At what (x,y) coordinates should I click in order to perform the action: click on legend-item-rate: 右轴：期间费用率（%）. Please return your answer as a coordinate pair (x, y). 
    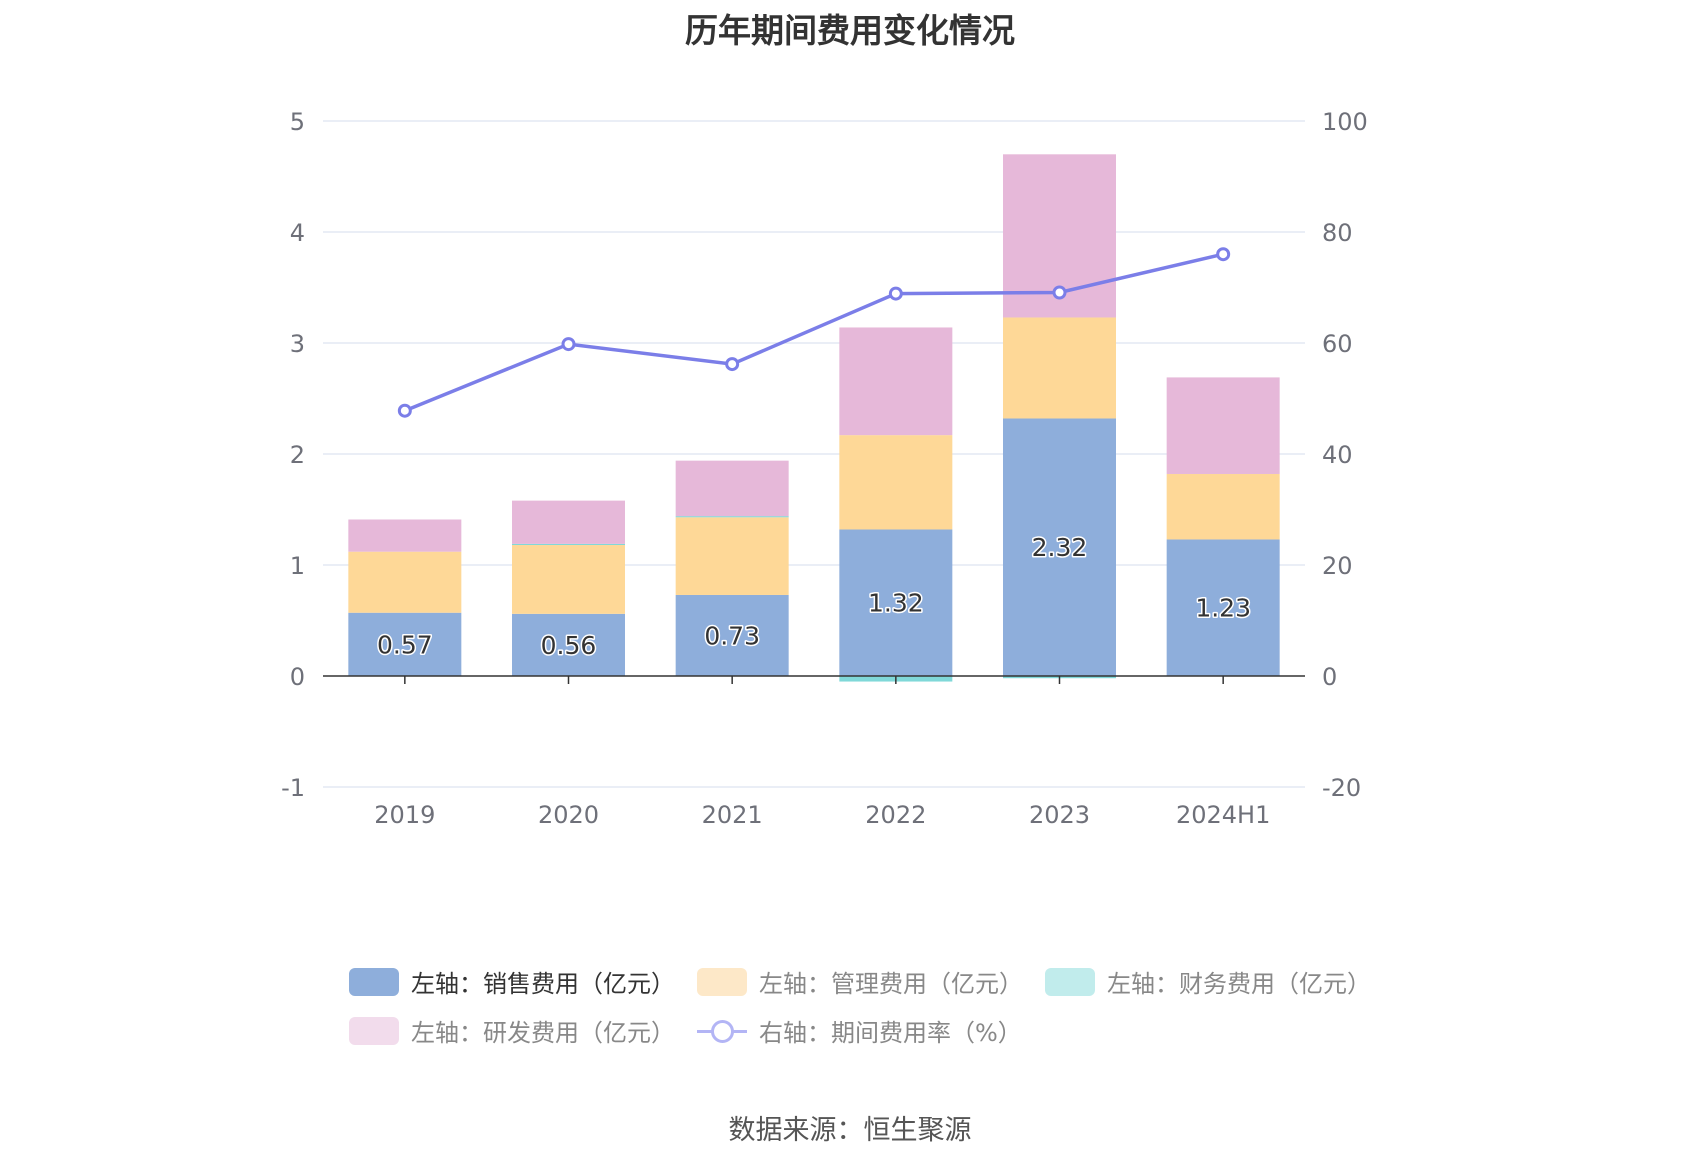
    Looking at the image, I should click on (859, 1030).